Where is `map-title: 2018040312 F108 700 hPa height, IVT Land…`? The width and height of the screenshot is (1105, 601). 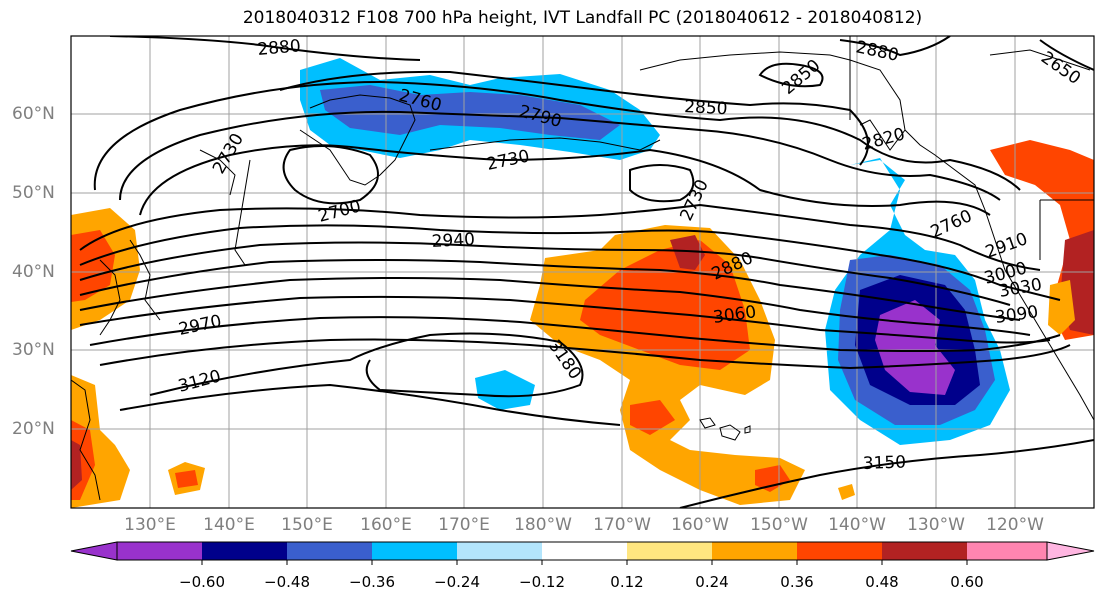 map-title: 2018040312 F108 700 hPa height, IVT Land… is located at coordinates (582, 18).